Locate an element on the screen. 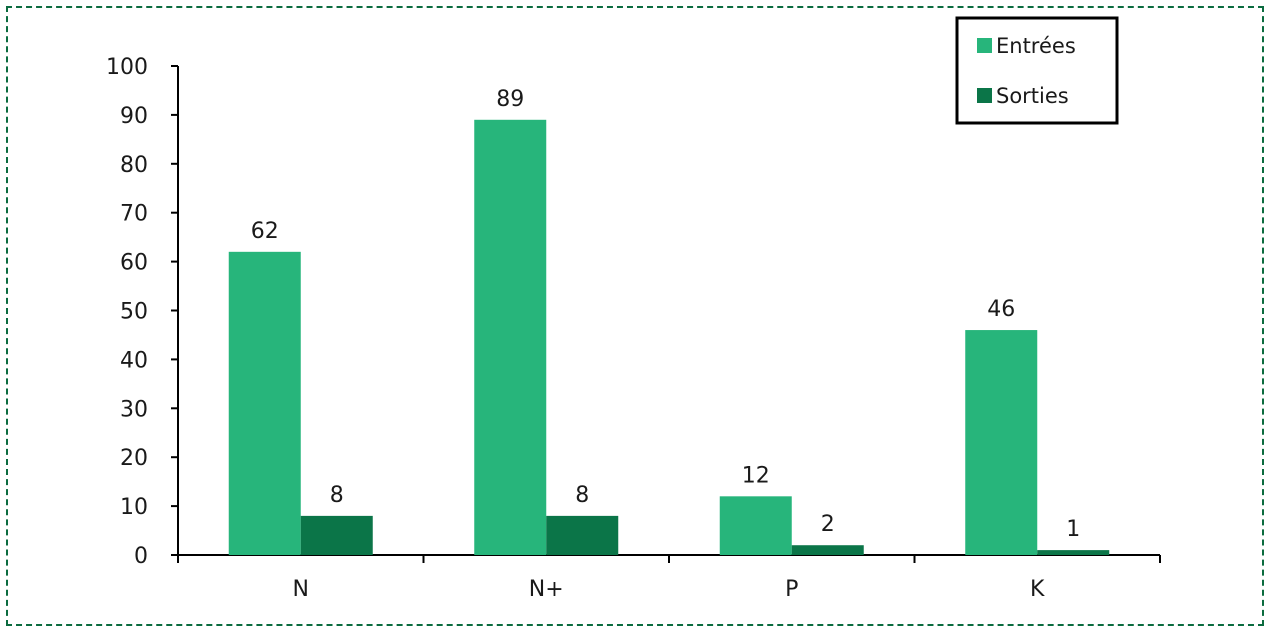  legend-label: Entrées is located at coordinates (1036, 46).